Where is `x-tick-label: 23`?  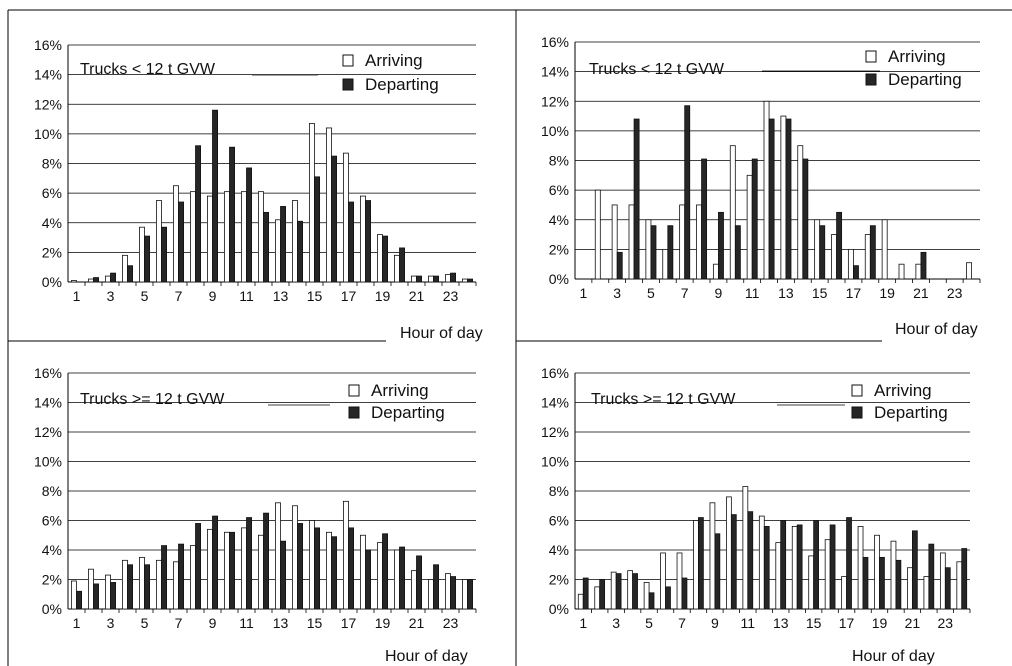
x-tick-label: 23 is located at coordinates (955, 293).